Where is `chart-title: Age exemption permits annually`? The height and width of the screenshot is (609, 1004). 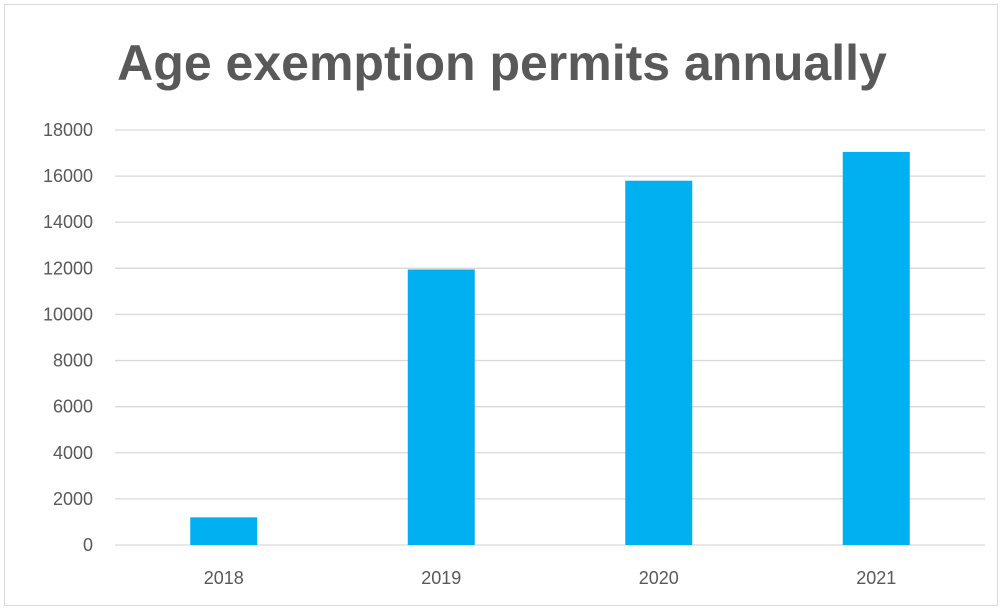
chart-title: Age exemption permits annually is located at coordinates (502, 63).